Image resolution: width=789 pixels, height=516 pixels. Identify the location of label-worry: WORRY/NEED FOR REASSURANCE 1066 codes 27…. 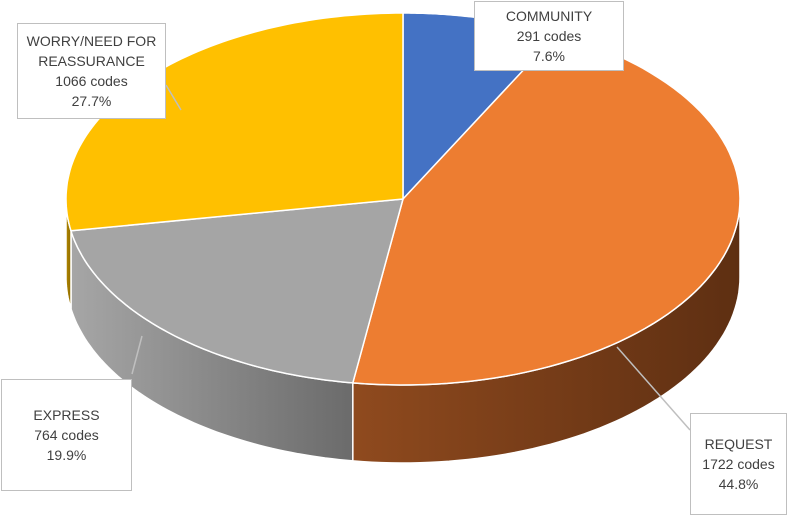
(91, 71).